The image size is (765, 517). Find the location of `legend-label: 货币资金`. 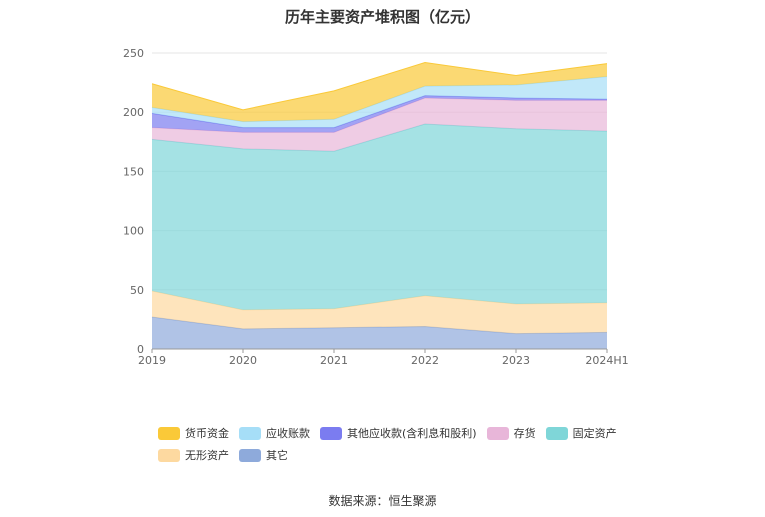

legend-label: 货币资金 is located at coordinates (207, 433).